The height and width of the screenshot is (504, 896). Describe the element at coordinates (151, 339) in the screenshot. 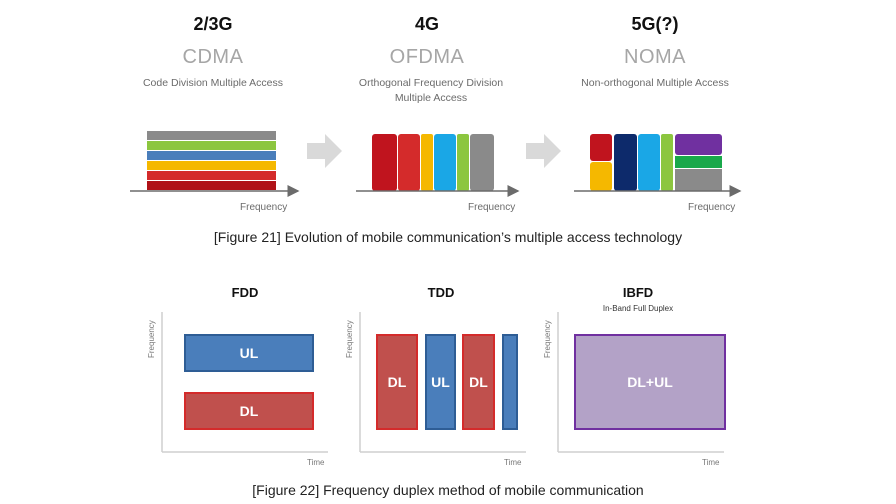

I see `fdd-frequency-label: Frequency` at that location.